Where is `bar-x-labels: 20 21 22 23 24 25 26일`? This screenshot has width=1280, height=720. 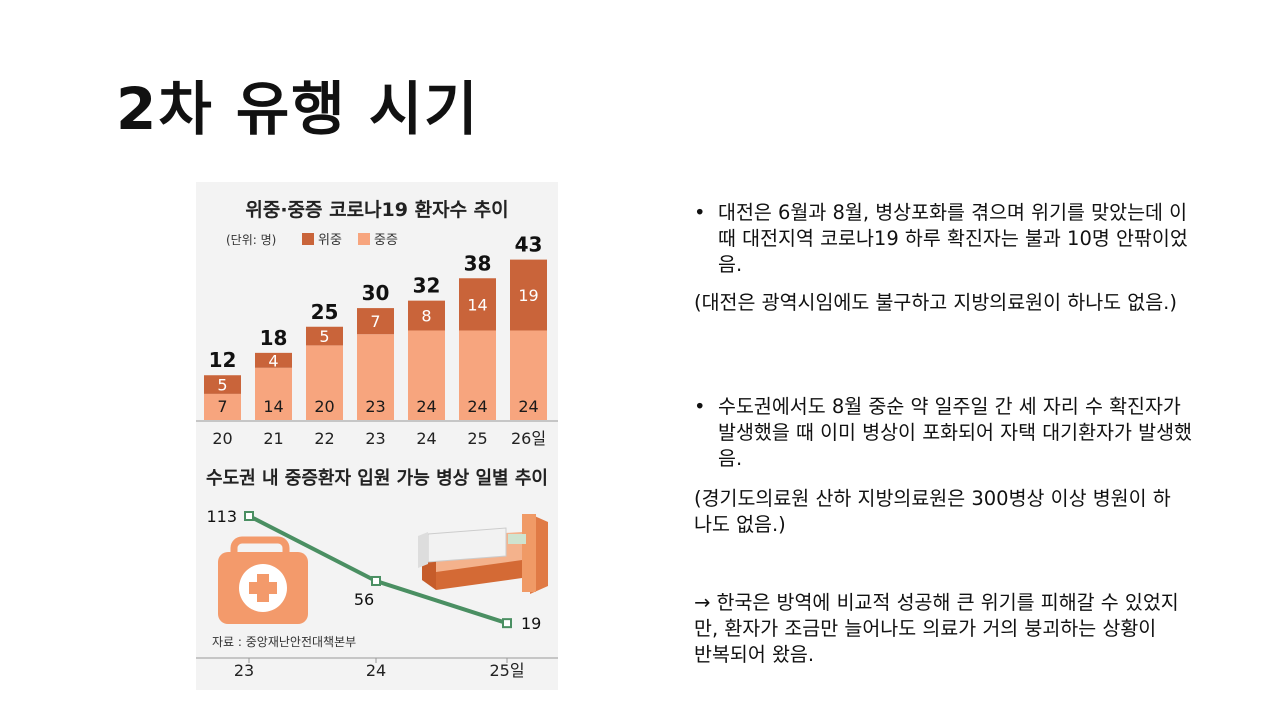
bar-x-labels: 20 21 22 23 24 25 26일 is located at coordinates (379, 438).